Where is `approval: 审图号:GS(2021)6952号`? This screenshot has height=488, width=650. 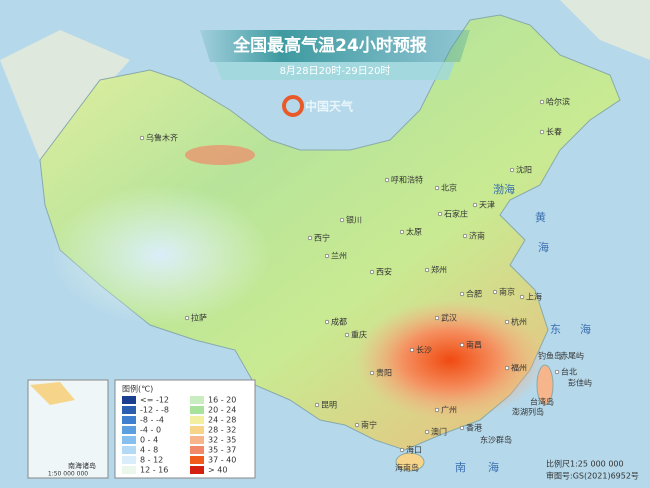 approval: 审图号:GS(2021)6952号 is located at coordinates (592, 476).